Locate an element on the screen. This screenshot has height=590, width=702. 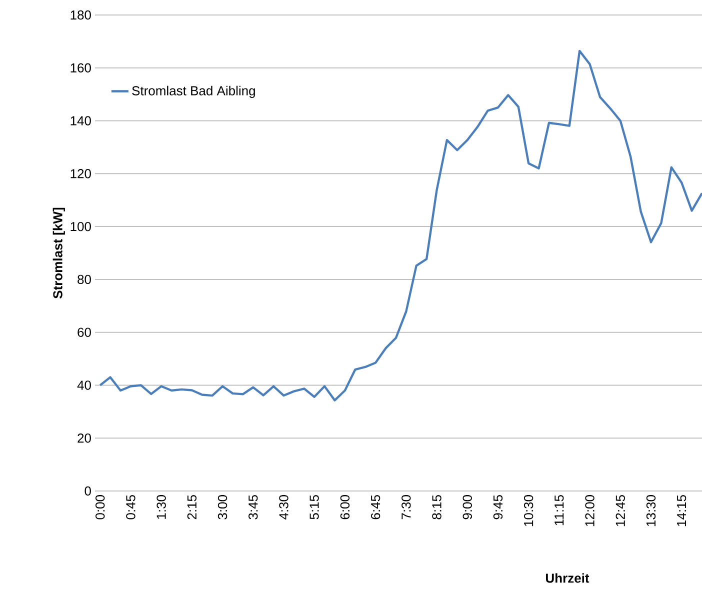
x-tick-label: 12:45 is located at coordinates (620, 510).